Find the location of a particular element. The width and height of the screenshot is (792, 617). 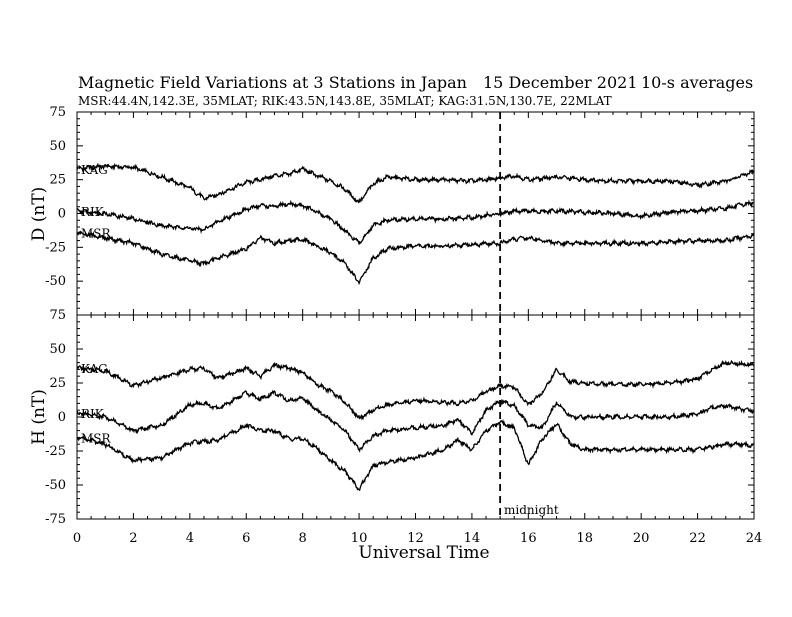

x-tick-label: 24 is located at coordinates (754, 538).